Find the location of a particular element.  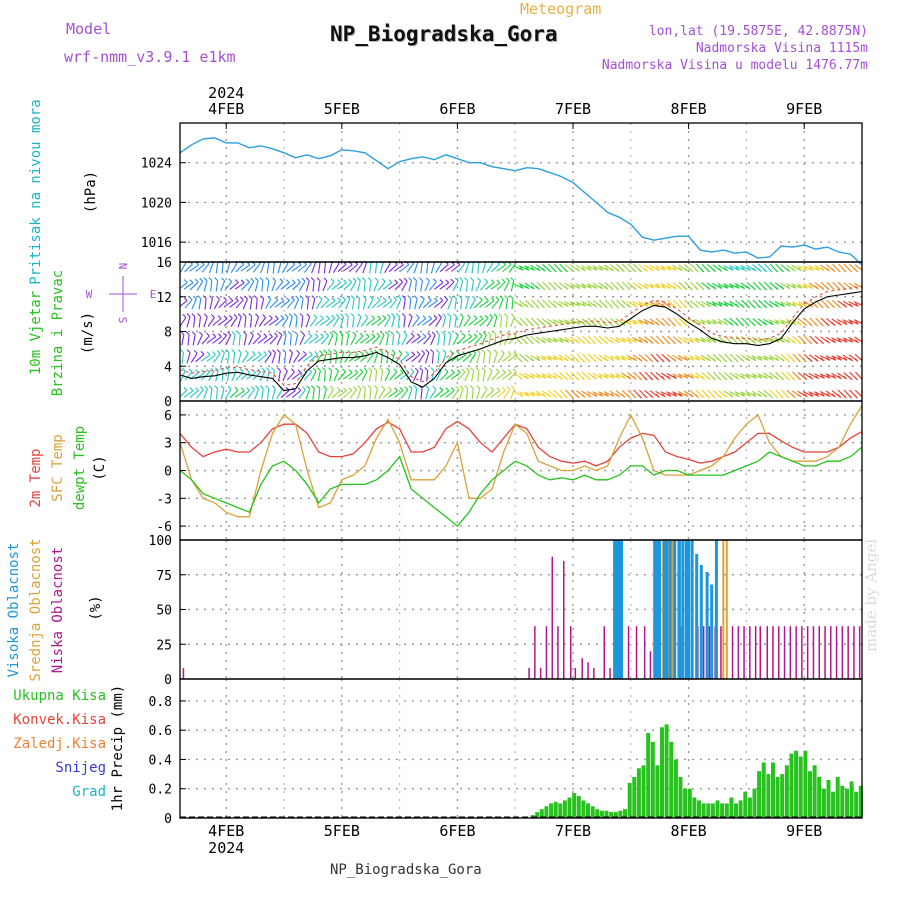

pressure-ytick-label: 1024 is located at coordinates (156, 164).